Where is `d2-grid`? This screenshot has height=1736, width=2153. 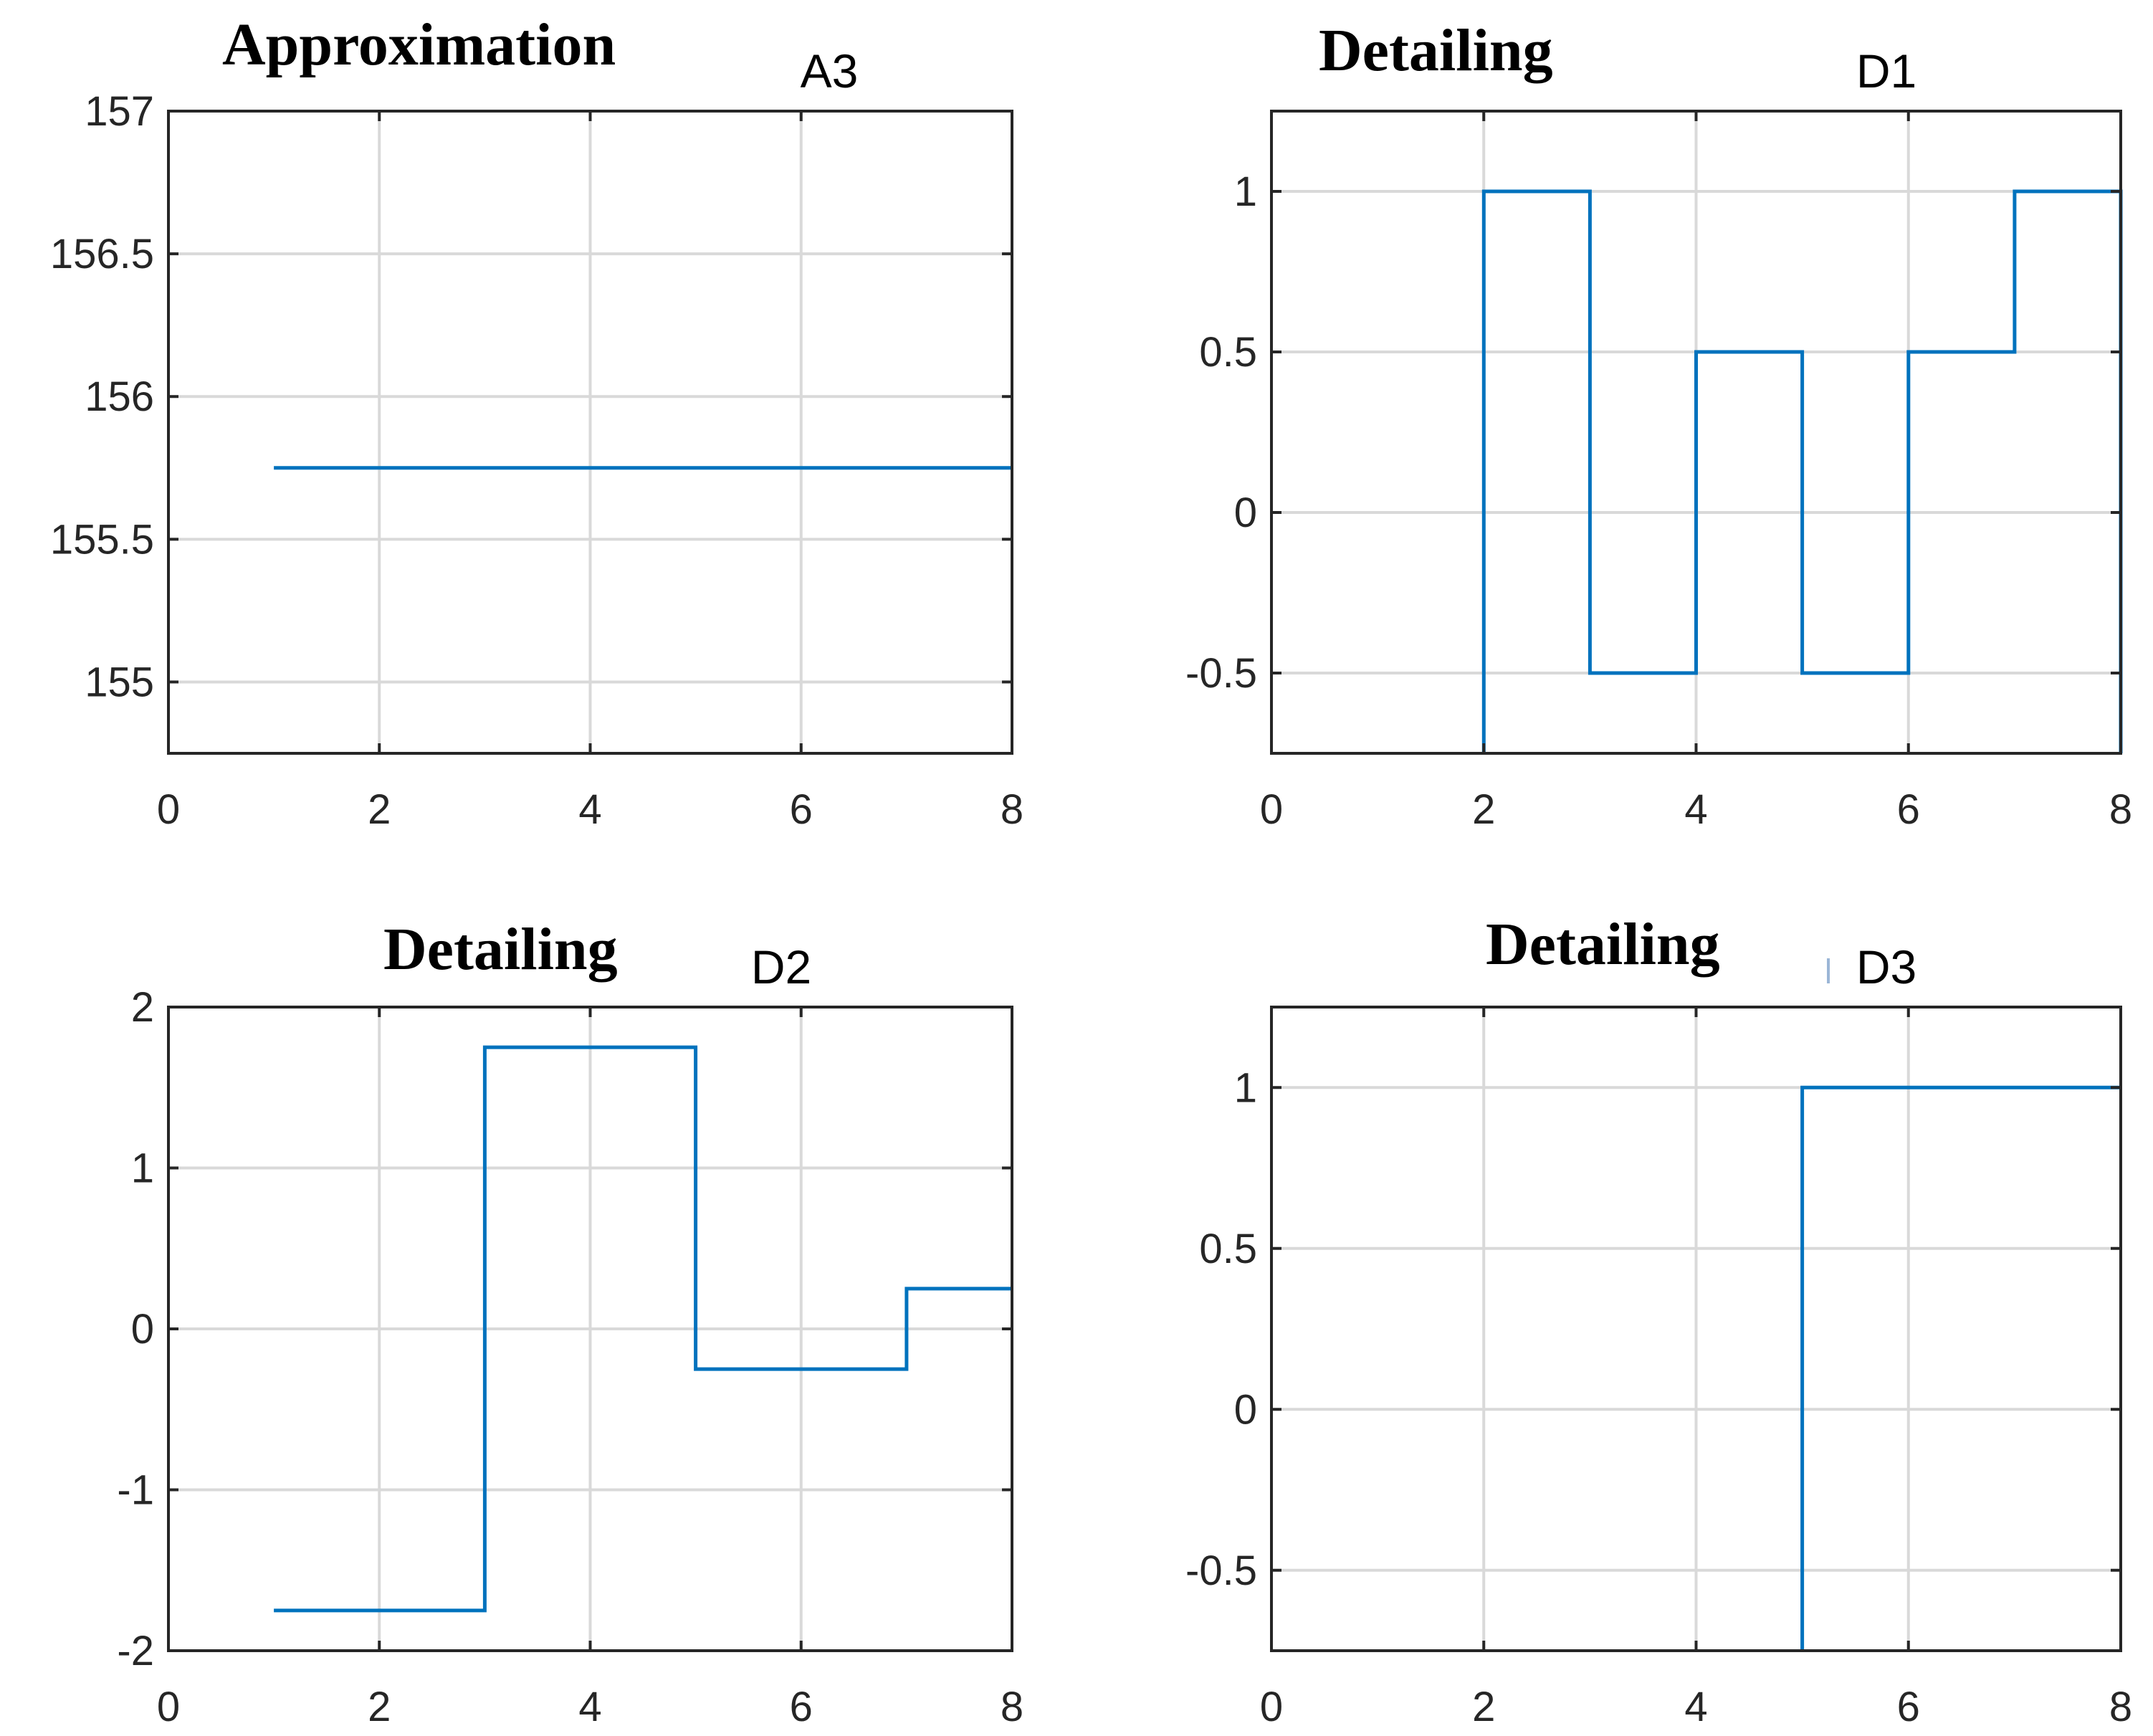 d2-grid is located at coordinates (590, 1329).